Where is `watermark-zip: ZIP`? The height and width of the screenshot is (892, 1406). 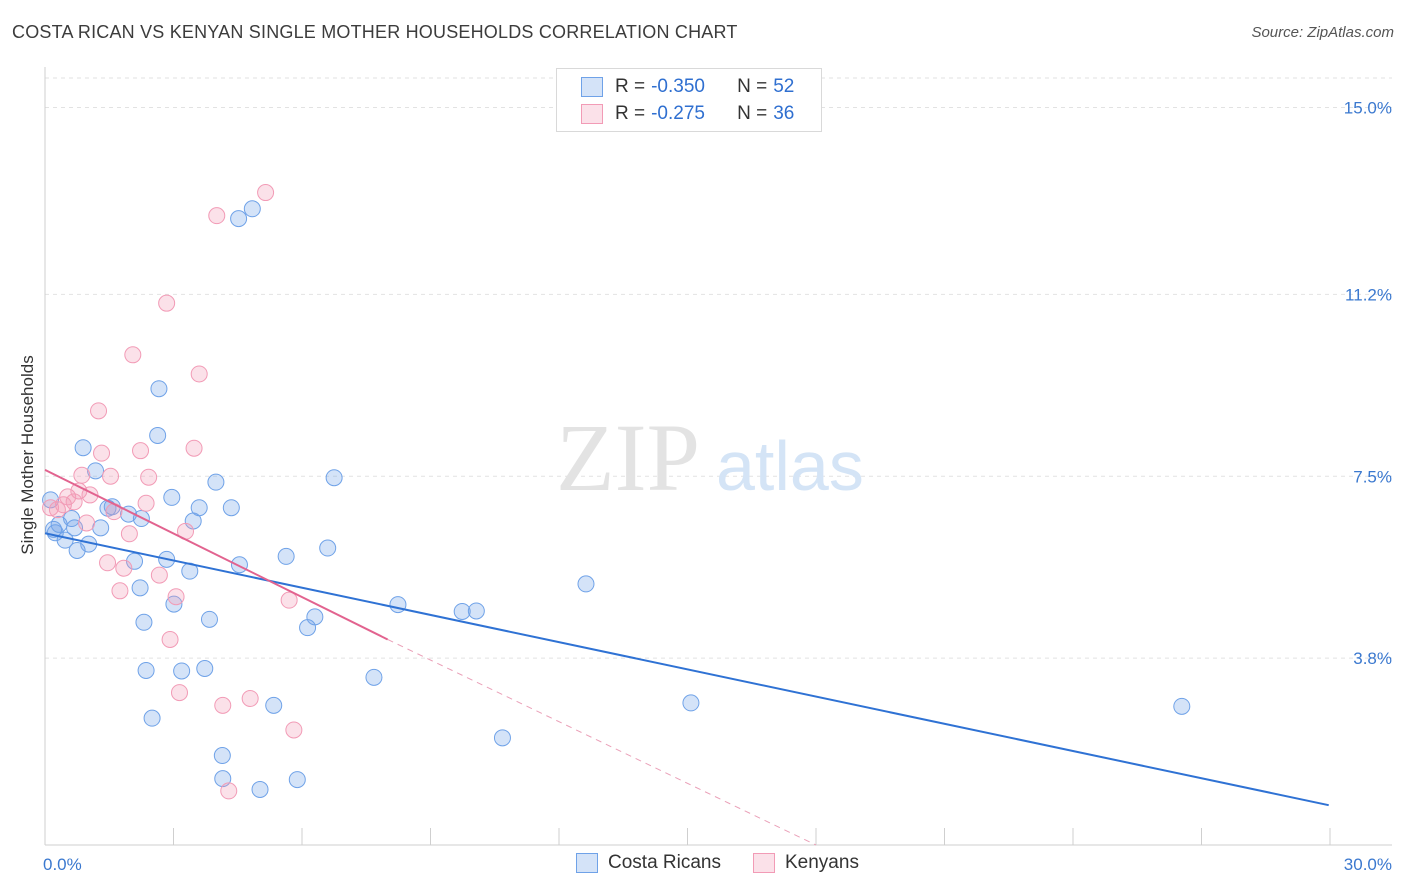
watermark-zip: ZIP is located at coordinates (628, 457).